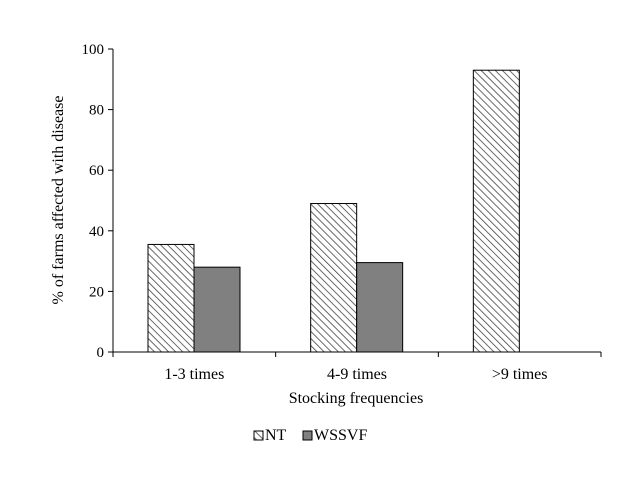  Describe the element at coordinates (93, 50) in the screenshot. I see `y-tick-label: 100` at that location.